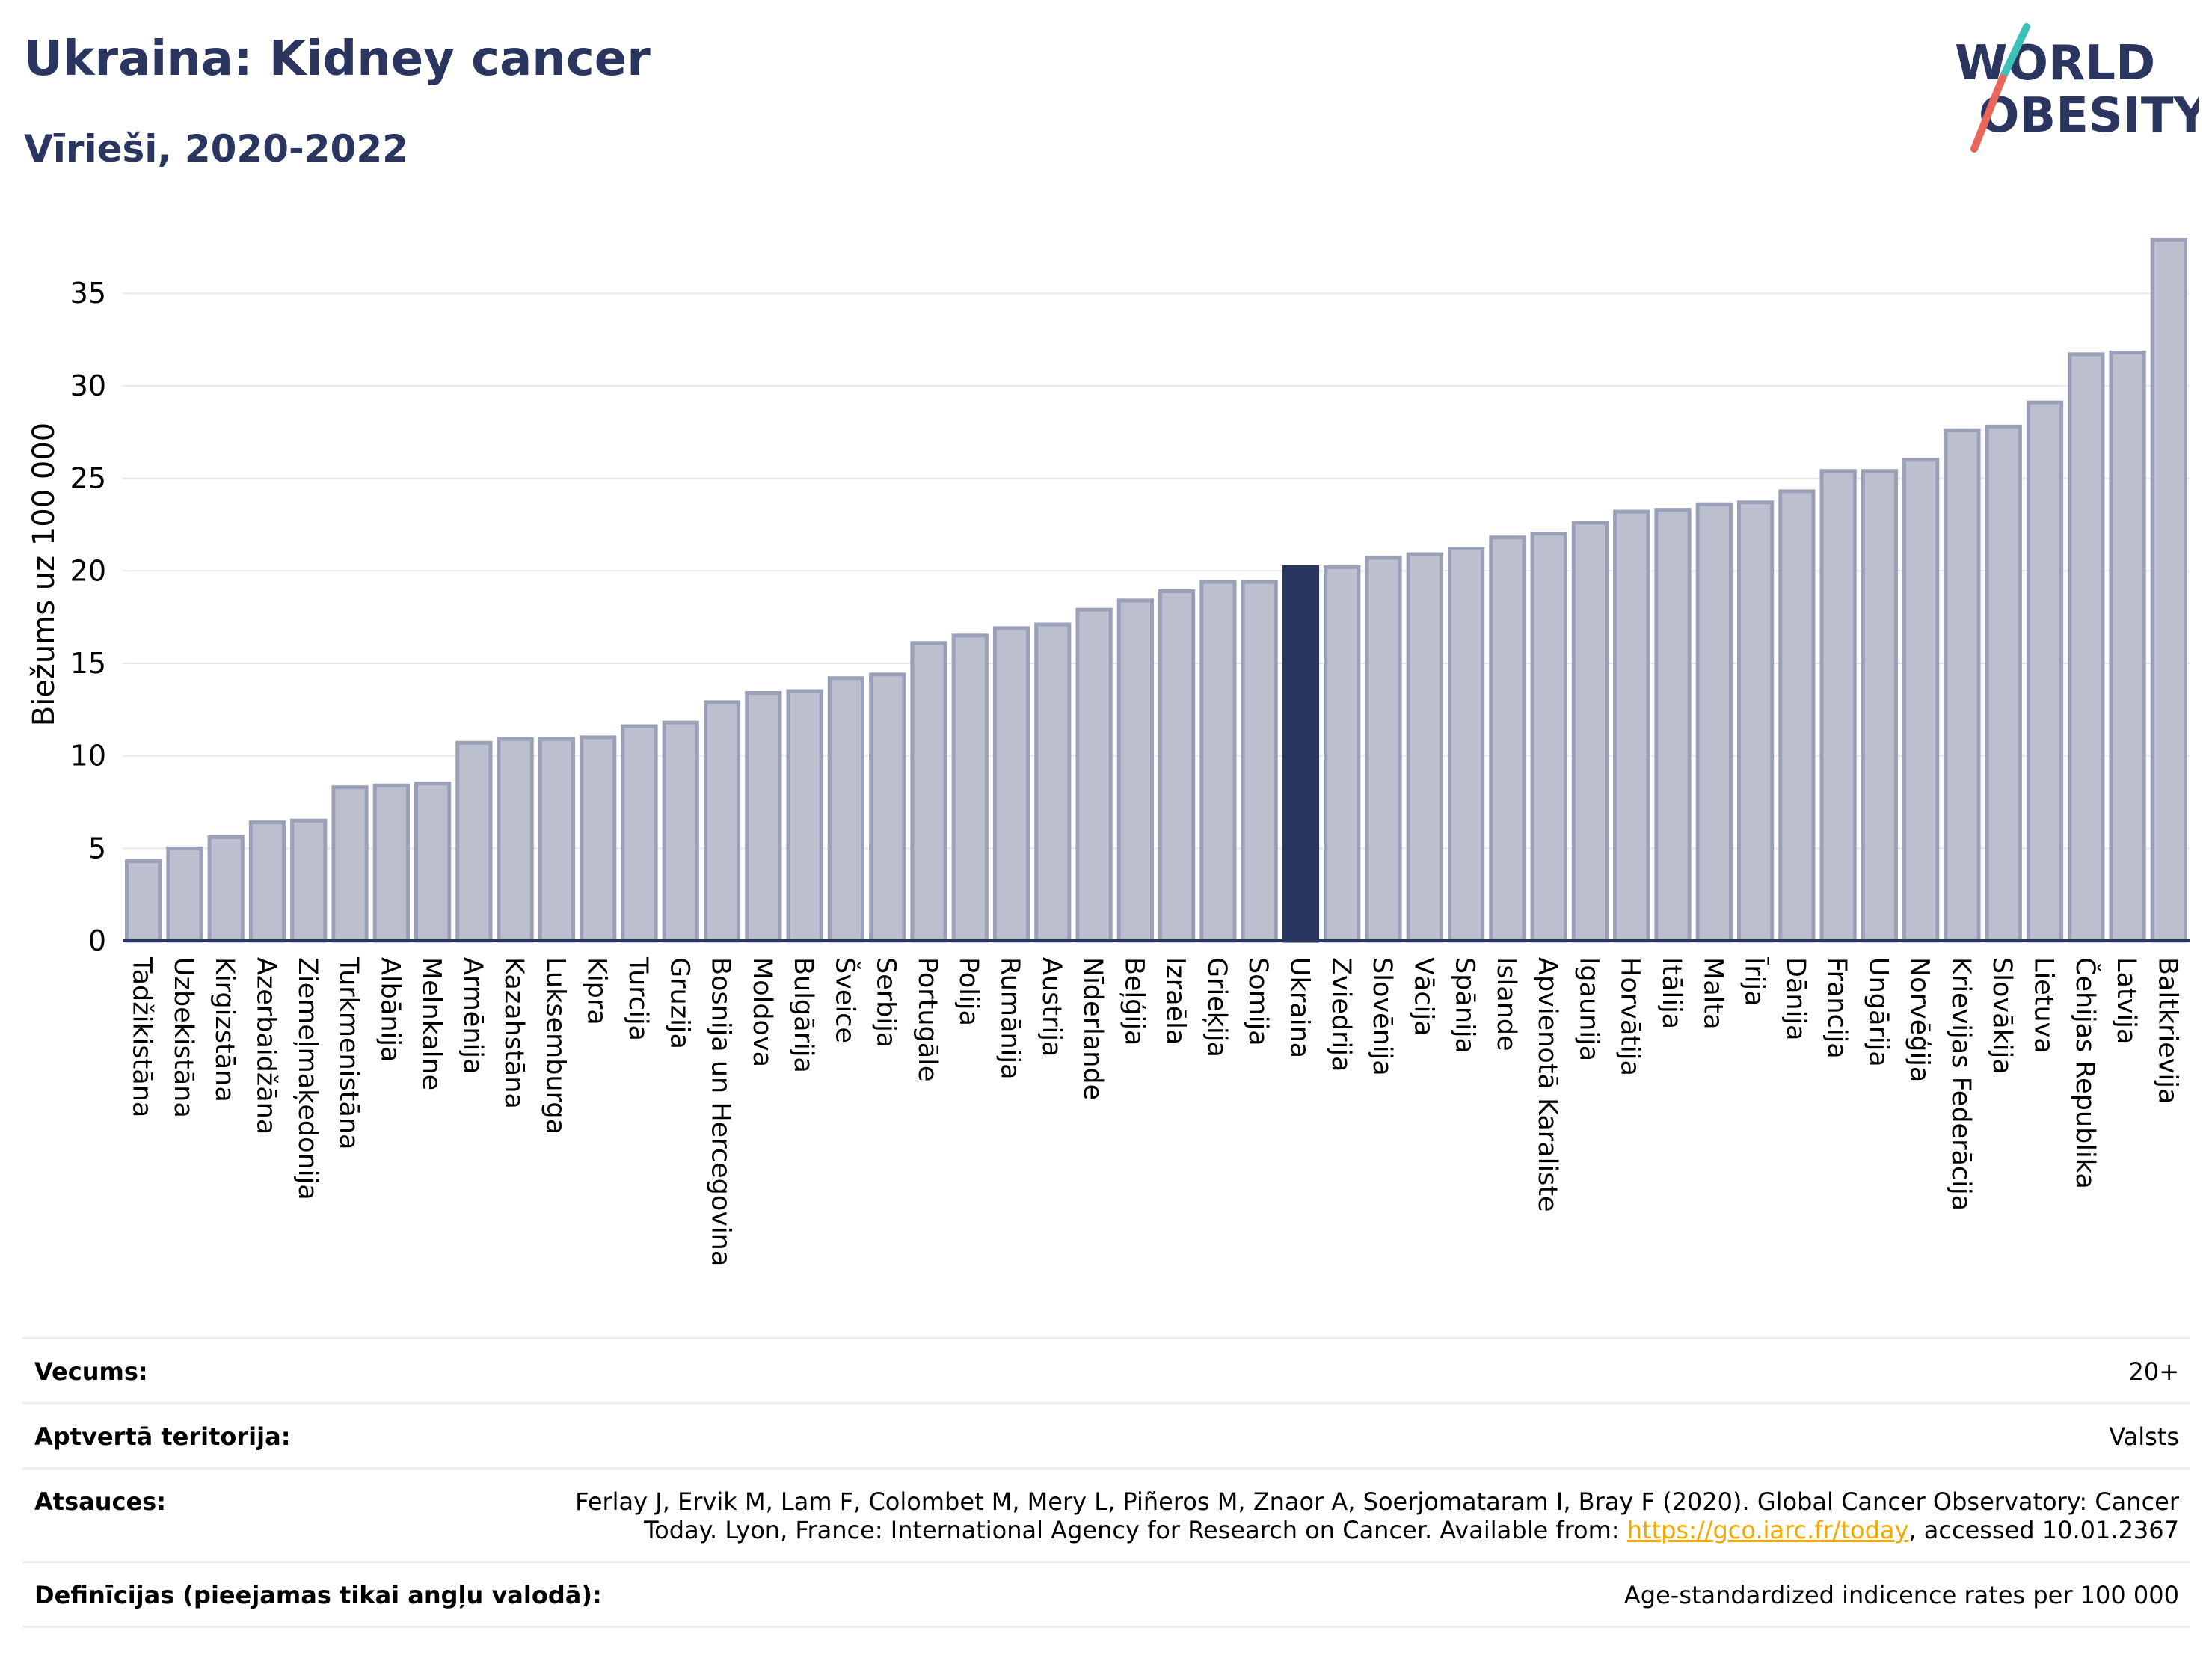  I want to click on x-tick-label: Apvienotā Karaliste, so click(1547, 1084).